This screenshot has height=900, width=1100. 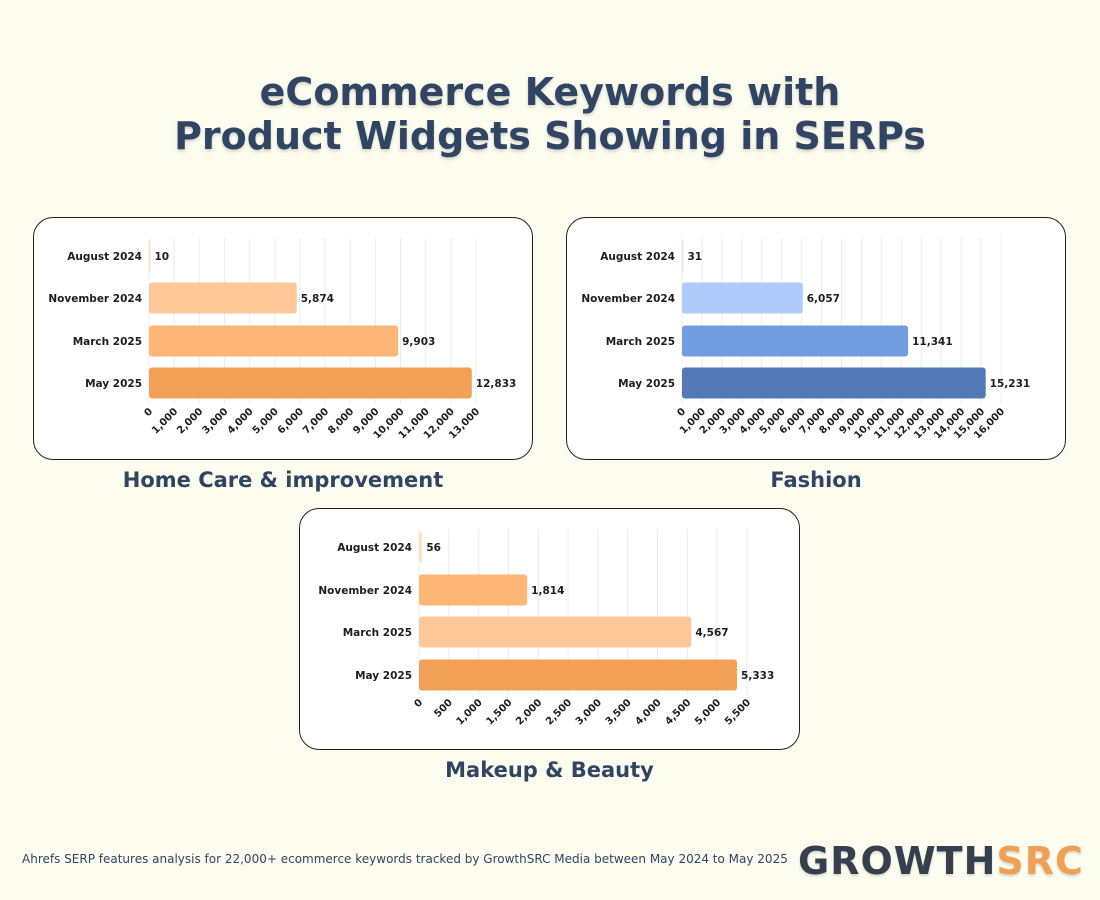 What do you see at coordinates (341, 421) in the screenshot?
I see `tick-label: 8,000` at bounding box center [341, 421].